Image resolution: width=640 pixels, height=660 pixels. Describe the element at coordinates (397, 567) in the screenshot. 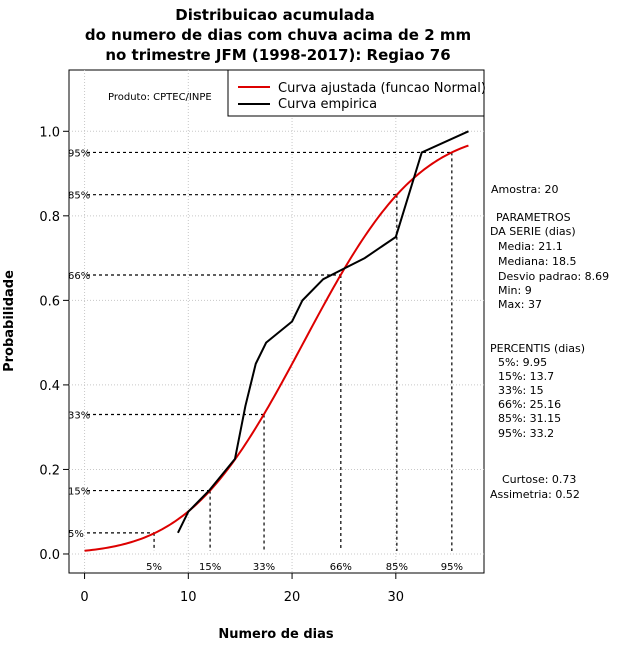

I see `percentile-x-label-4: 85%` at that location.